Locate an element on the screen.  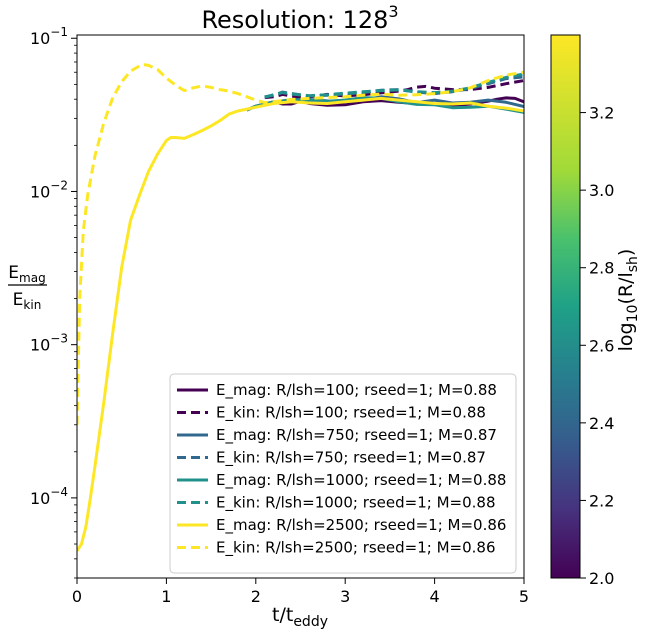
svg-text: Emag is located at coordinates (26, 274).